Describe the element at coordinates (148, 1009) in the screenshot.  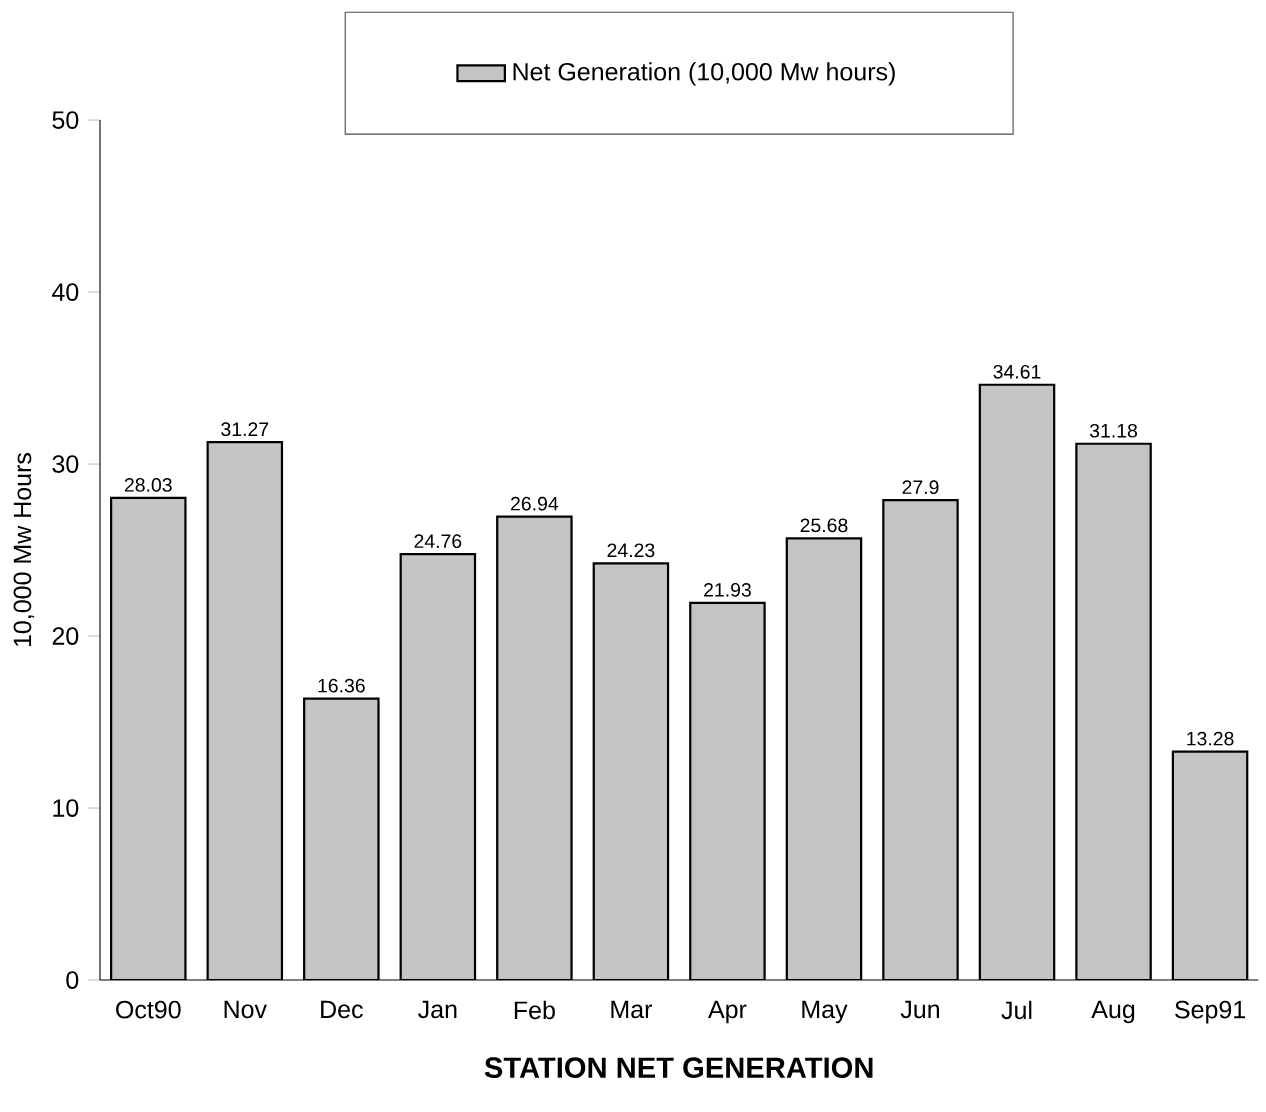
I see `x-tick-label: Oct90` at that location.